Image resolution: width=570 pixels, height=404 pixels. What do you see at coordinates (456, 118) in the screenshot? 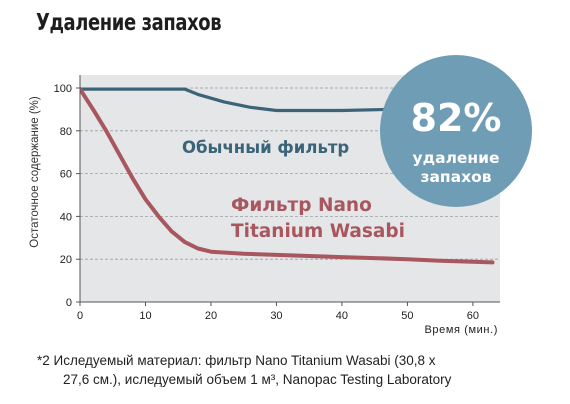
I see `callout-value: 82%` at bounding box center [456, 118].